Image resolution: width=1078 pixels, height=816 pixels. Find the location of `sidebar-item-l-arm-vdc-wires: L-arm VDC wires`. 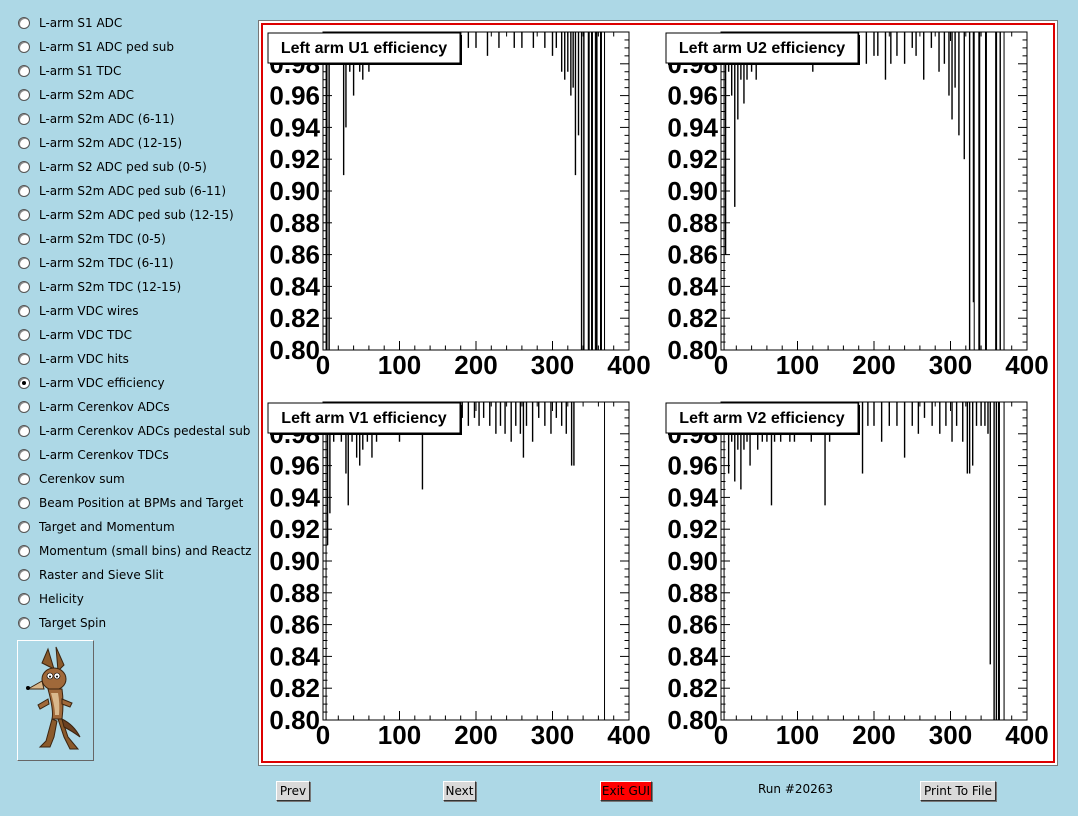

sidebar-item-l-arm-vdc-wires: L-arm VDC wires is located at coordinates (78, 311).